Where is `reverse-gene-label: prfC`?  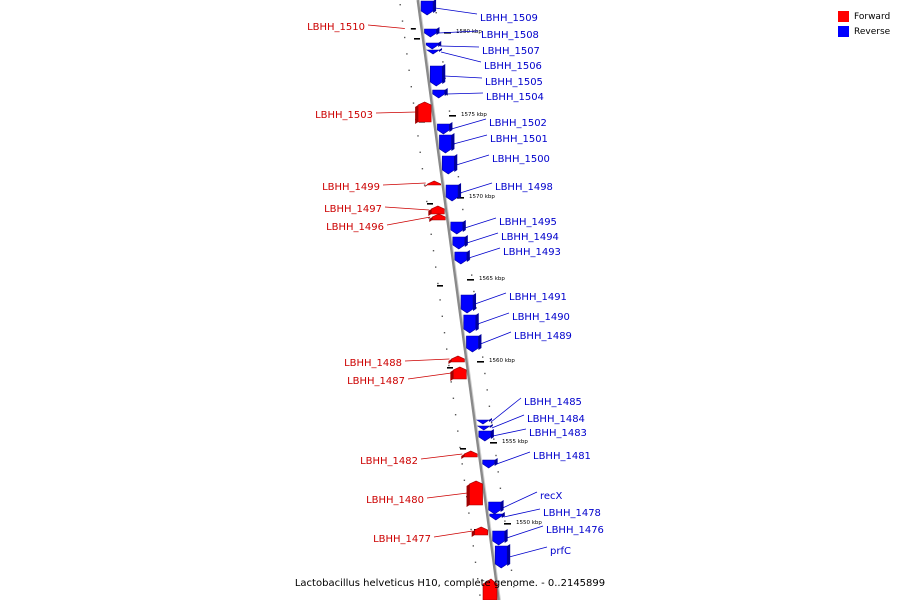 reverse-gene-label: prfC is located at coordinates (560, 551).